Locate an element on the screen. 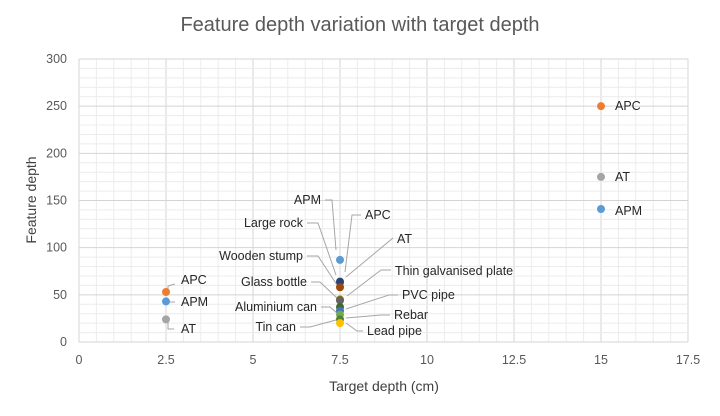 The height and width of the screenshot is (416, 720). y-tick-labels: 0 50 100 150 200 250 300 is located at coordinates (56, 200).